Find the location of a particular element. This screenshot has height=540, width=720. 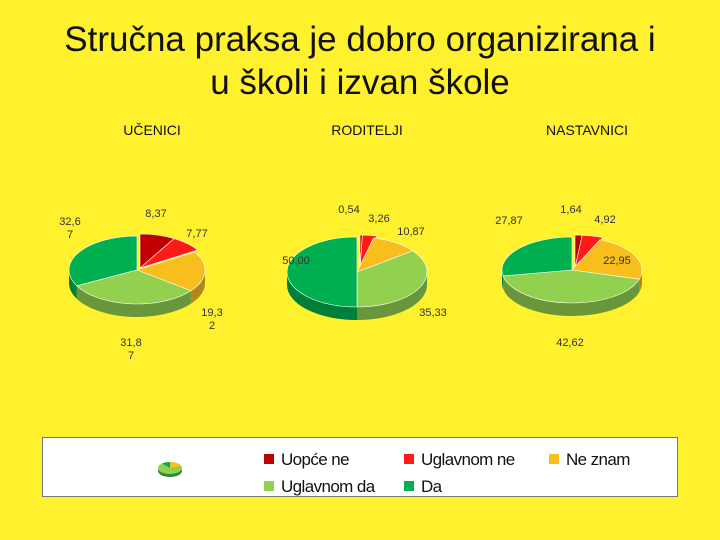

pie-data-label: 27,87 is located at coordinates (509, 221).